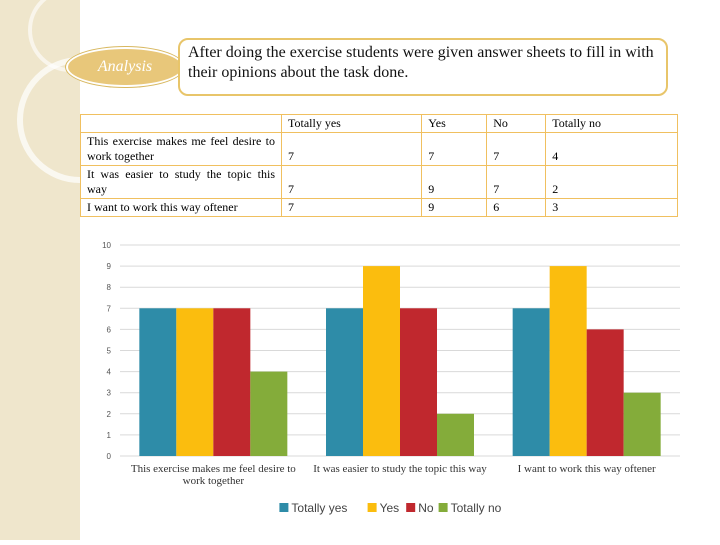 The width and height of the screenshot is (720, 545). Describe the element at coordinates (611, 149) in the screenshot. I see `table-cell: 4` at that location.